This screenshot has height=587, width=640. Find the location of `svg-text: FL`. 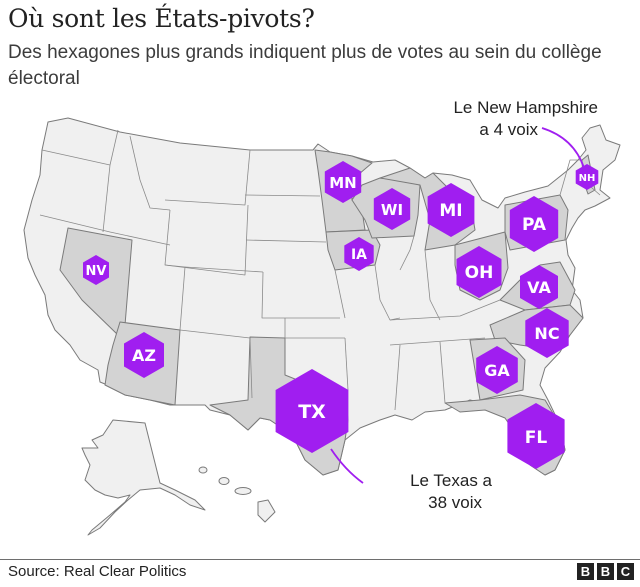

svg-text: FL is located at coordinates (536, 438).